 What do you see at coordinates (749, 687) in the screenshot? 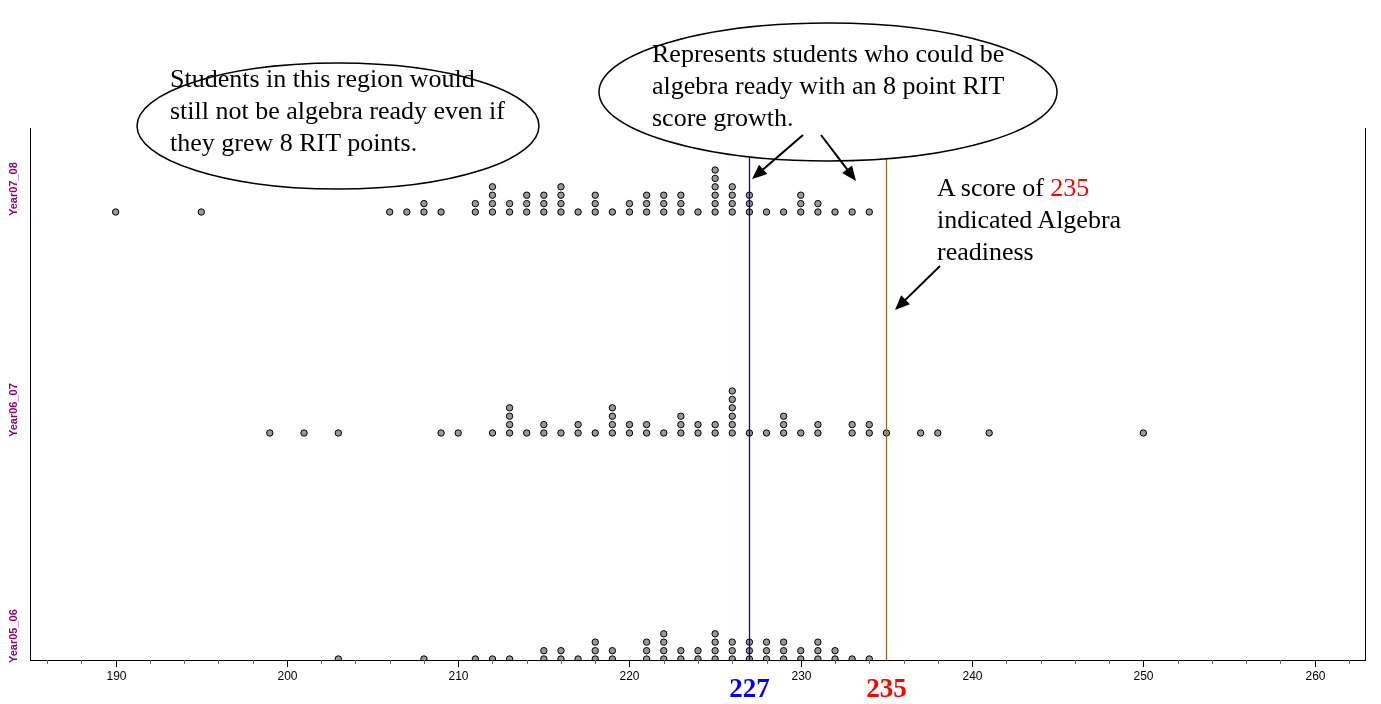
I see `ref-line-label: 227` at bounding box center [749, 687].